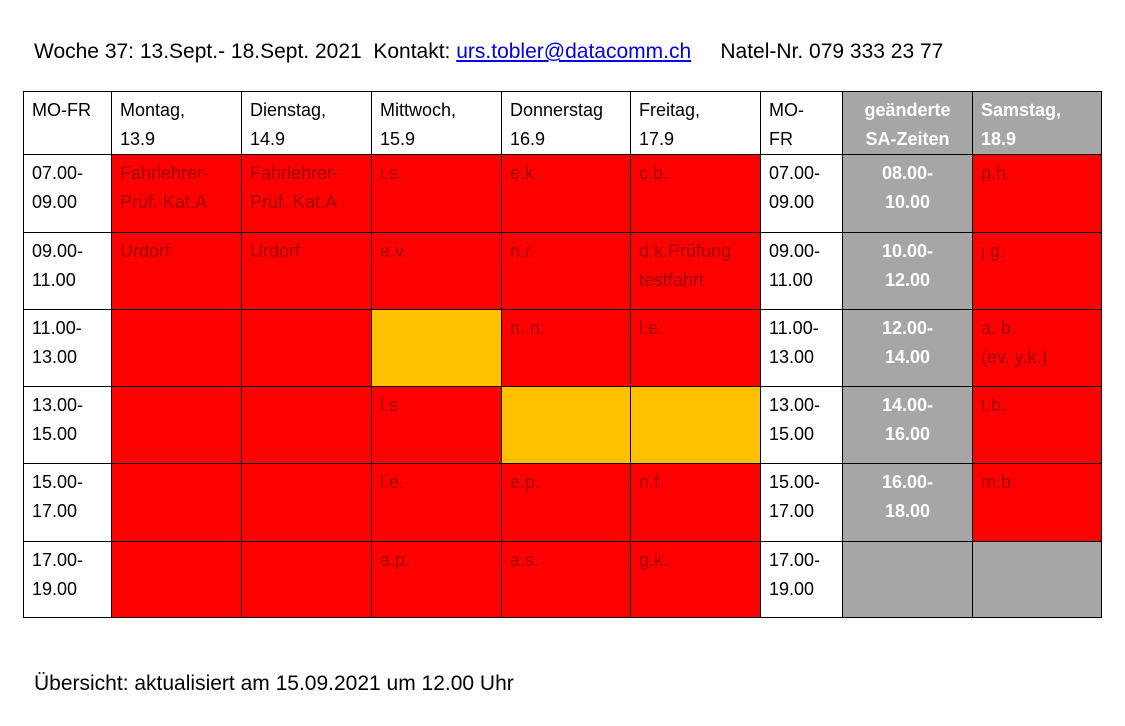  What do you see at coordinates (801, 123) in the screenshot?
I see `column-header: MO- FR` at bounding box center [801, 123].